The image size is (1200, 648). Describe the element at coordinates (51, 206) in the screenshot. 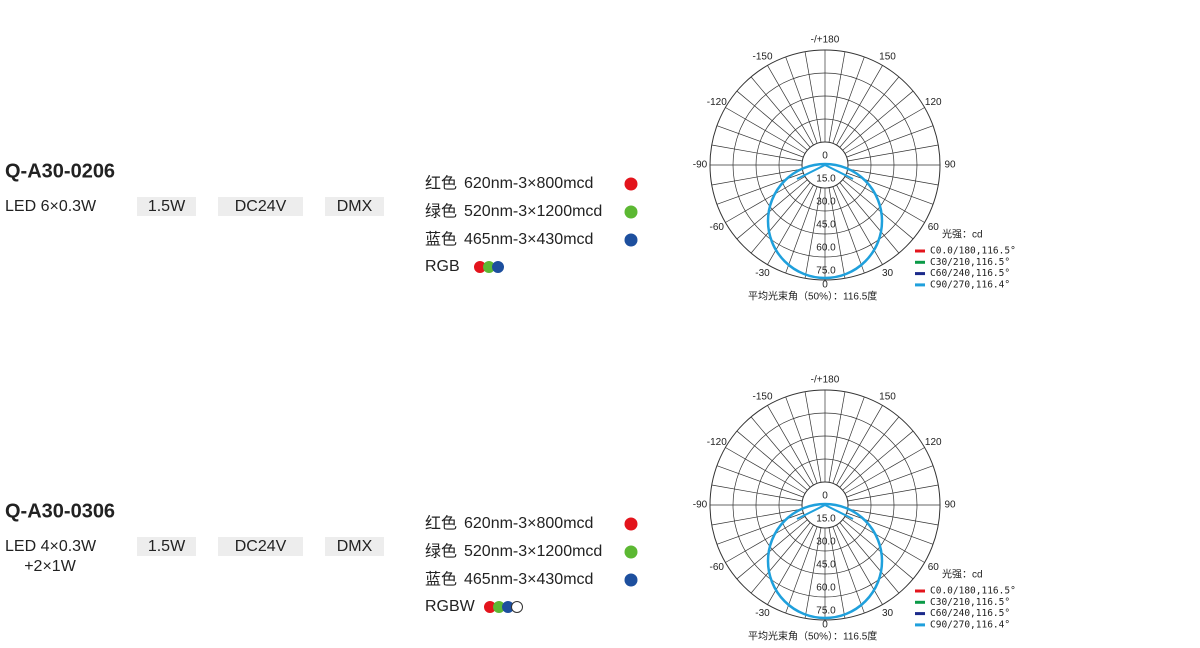

I see `led-spec: LED 6×0.3W` at that location.